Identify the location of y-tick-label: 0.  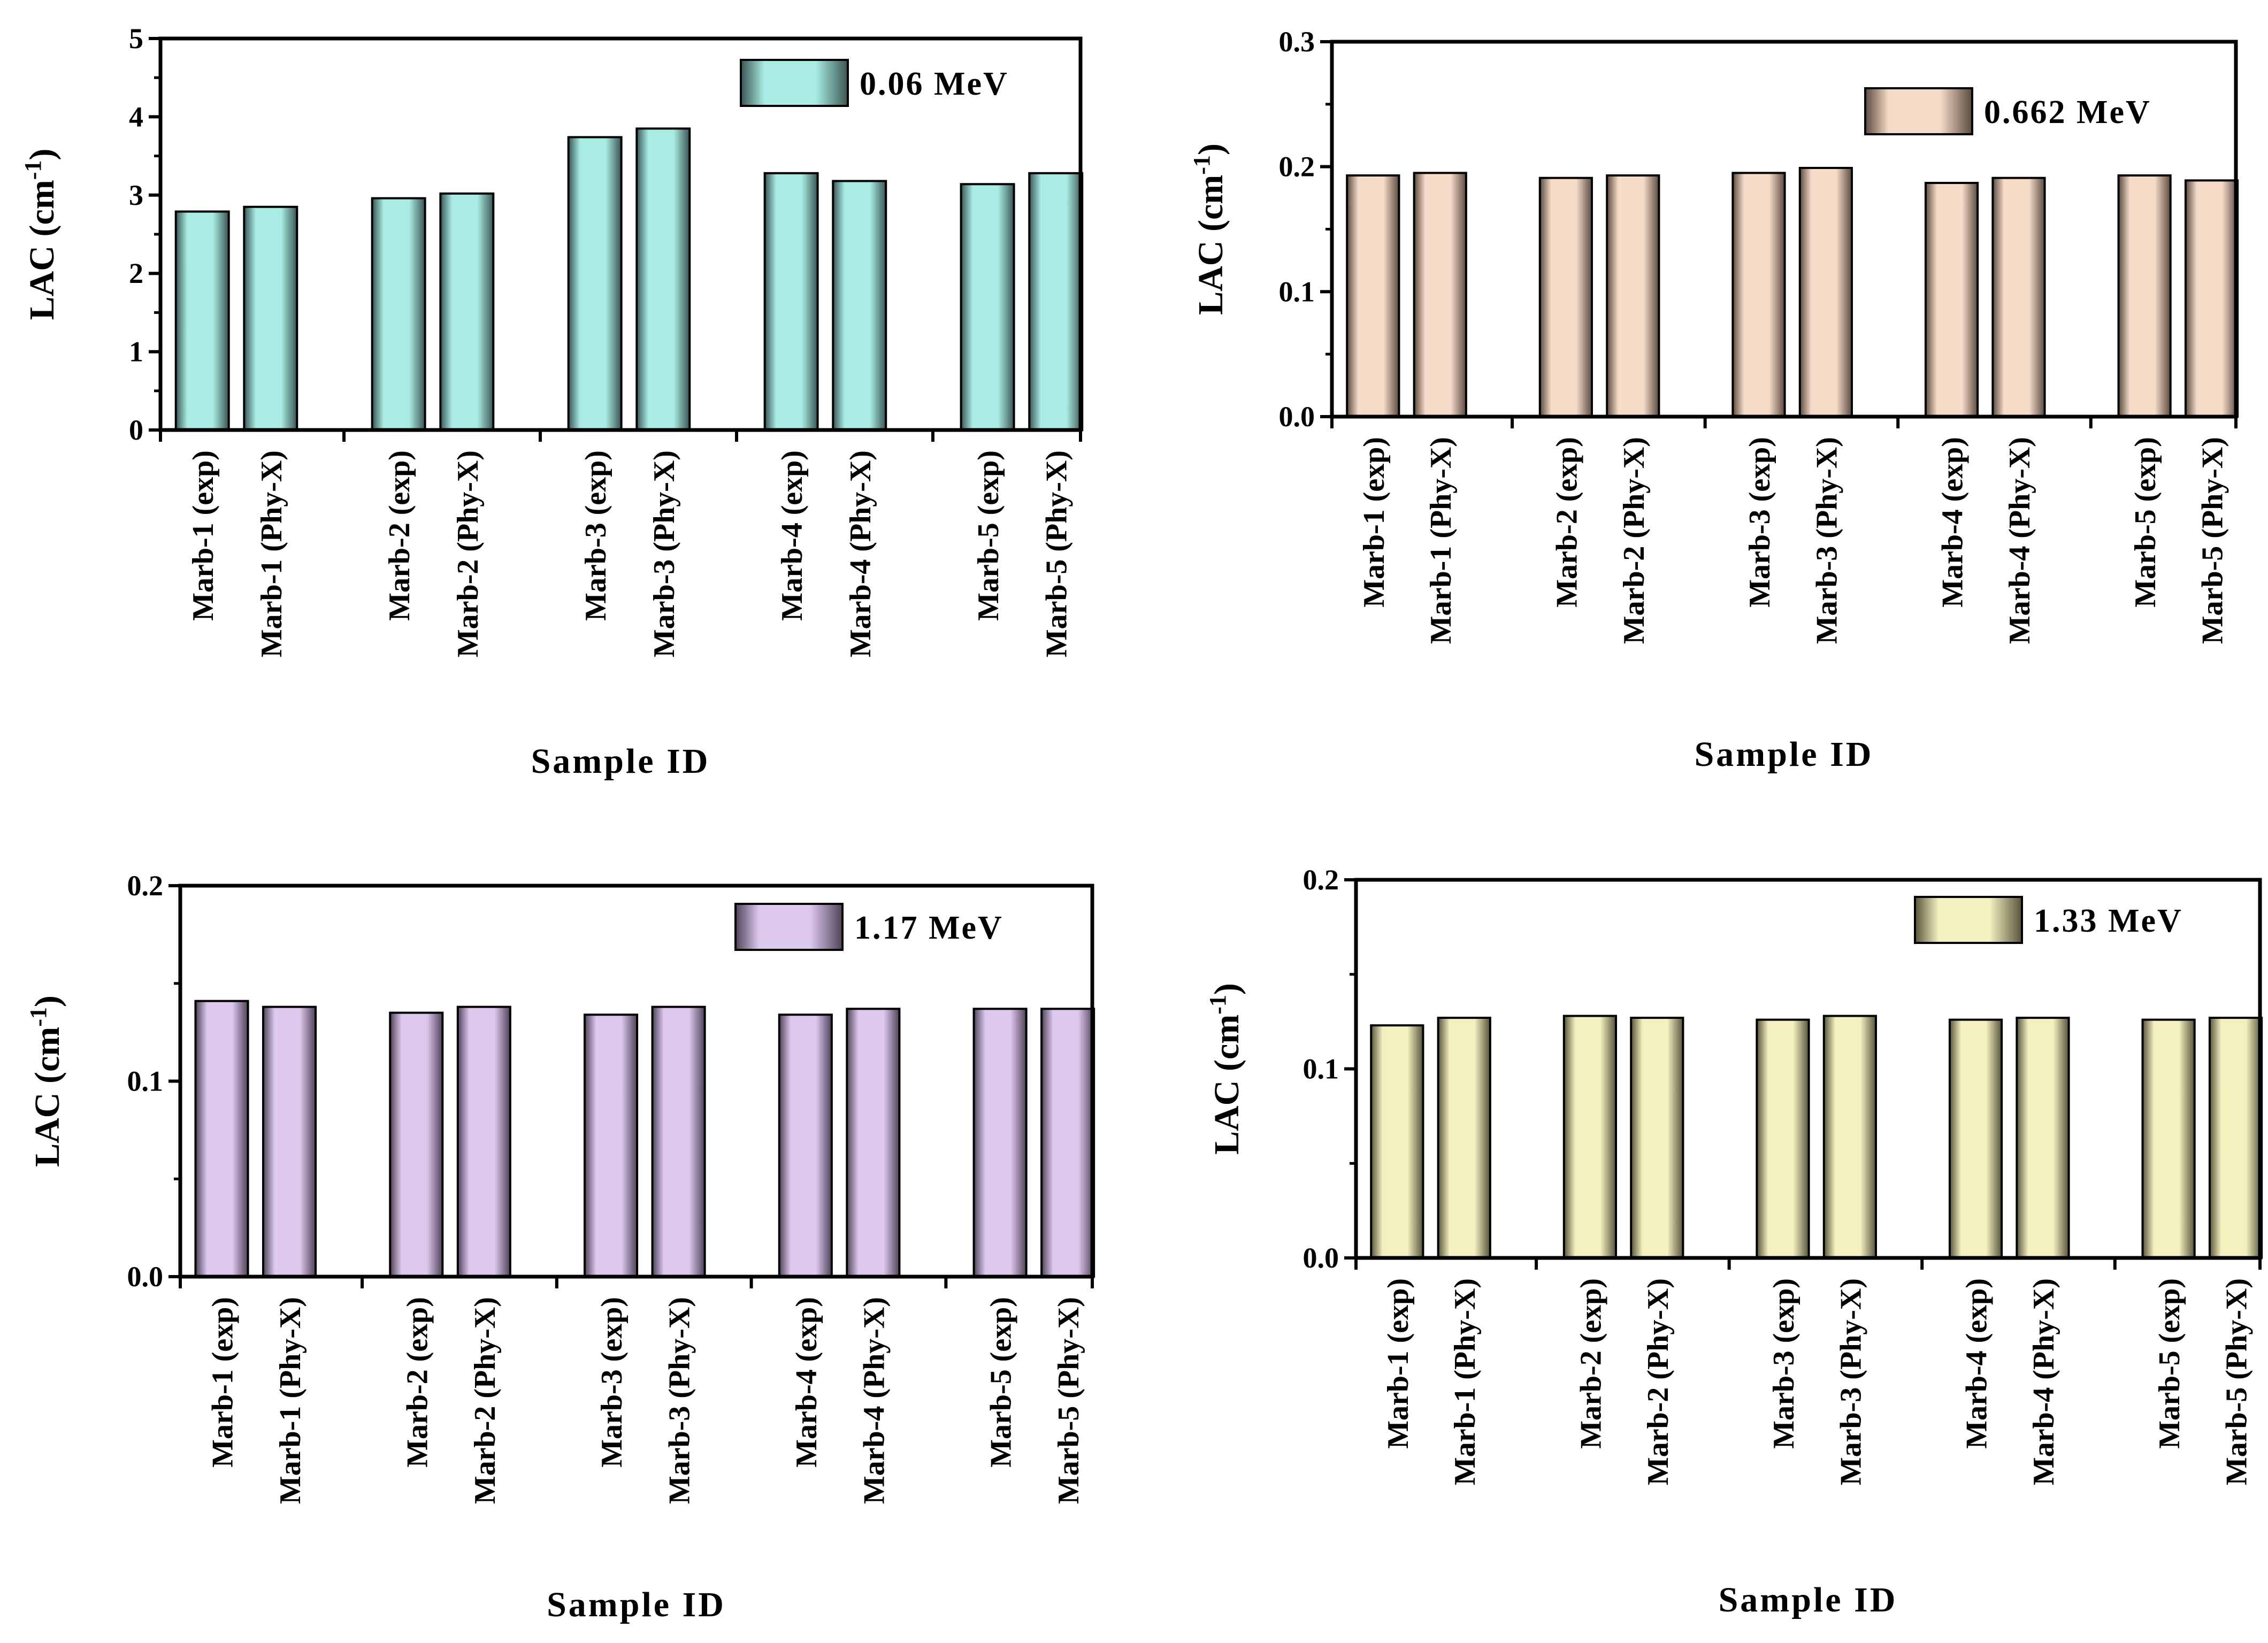
(136, 430).